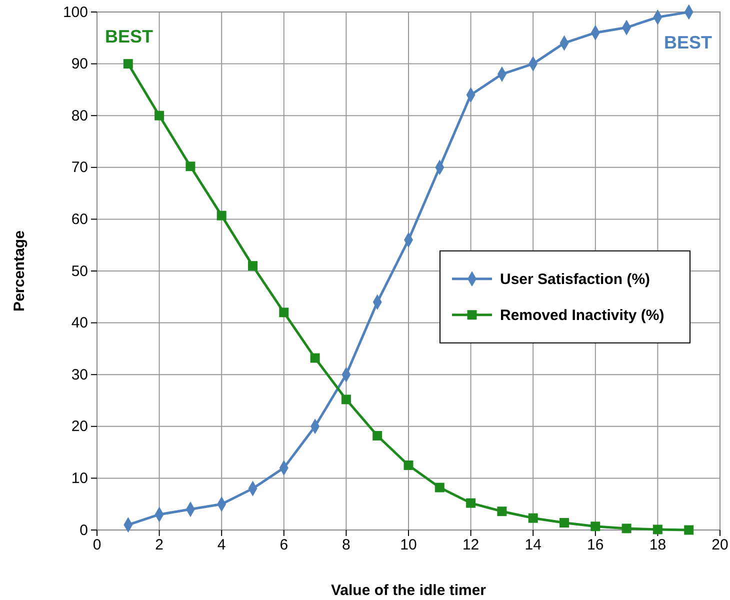 The width and height of the screenshot is (730, 600). What do you see at coordinates (657, 545) in the screenshot?
I see `x-tick-label: 18` at bounding box center [657, 545].